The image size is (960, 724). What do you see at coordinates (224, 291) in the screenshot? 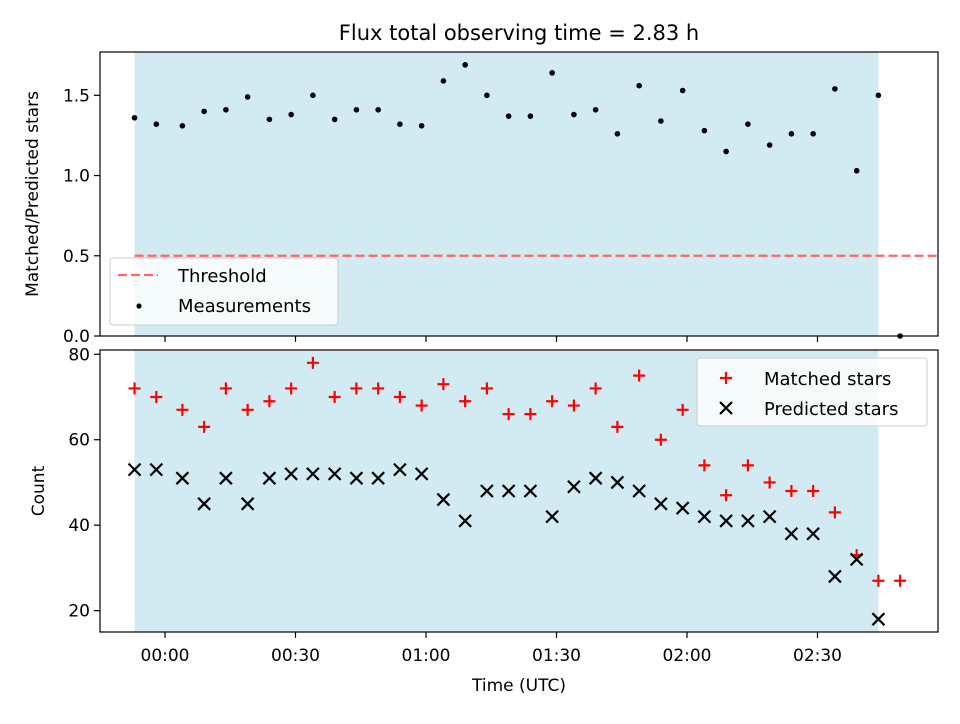
I see `top-legend: Threshold Measurements` at bounding box center [224, 291].